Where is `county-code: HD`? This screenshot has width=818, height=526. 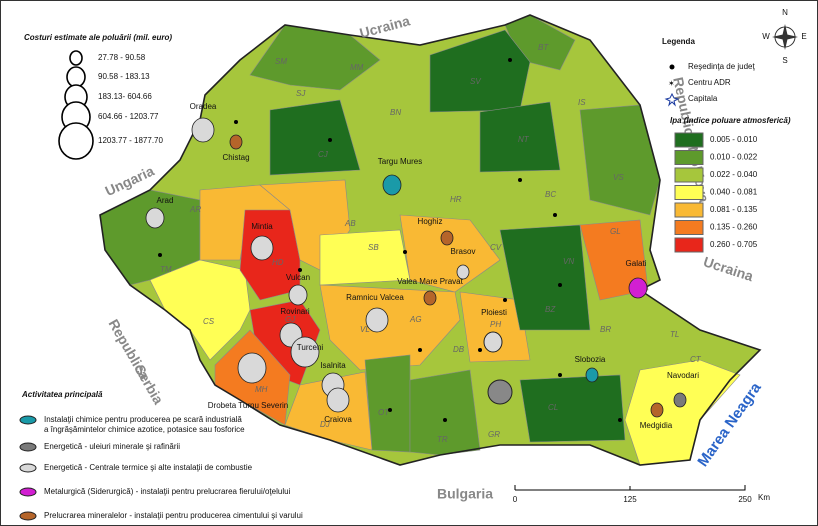
county-code: HD is located at coordinates (278, 262).